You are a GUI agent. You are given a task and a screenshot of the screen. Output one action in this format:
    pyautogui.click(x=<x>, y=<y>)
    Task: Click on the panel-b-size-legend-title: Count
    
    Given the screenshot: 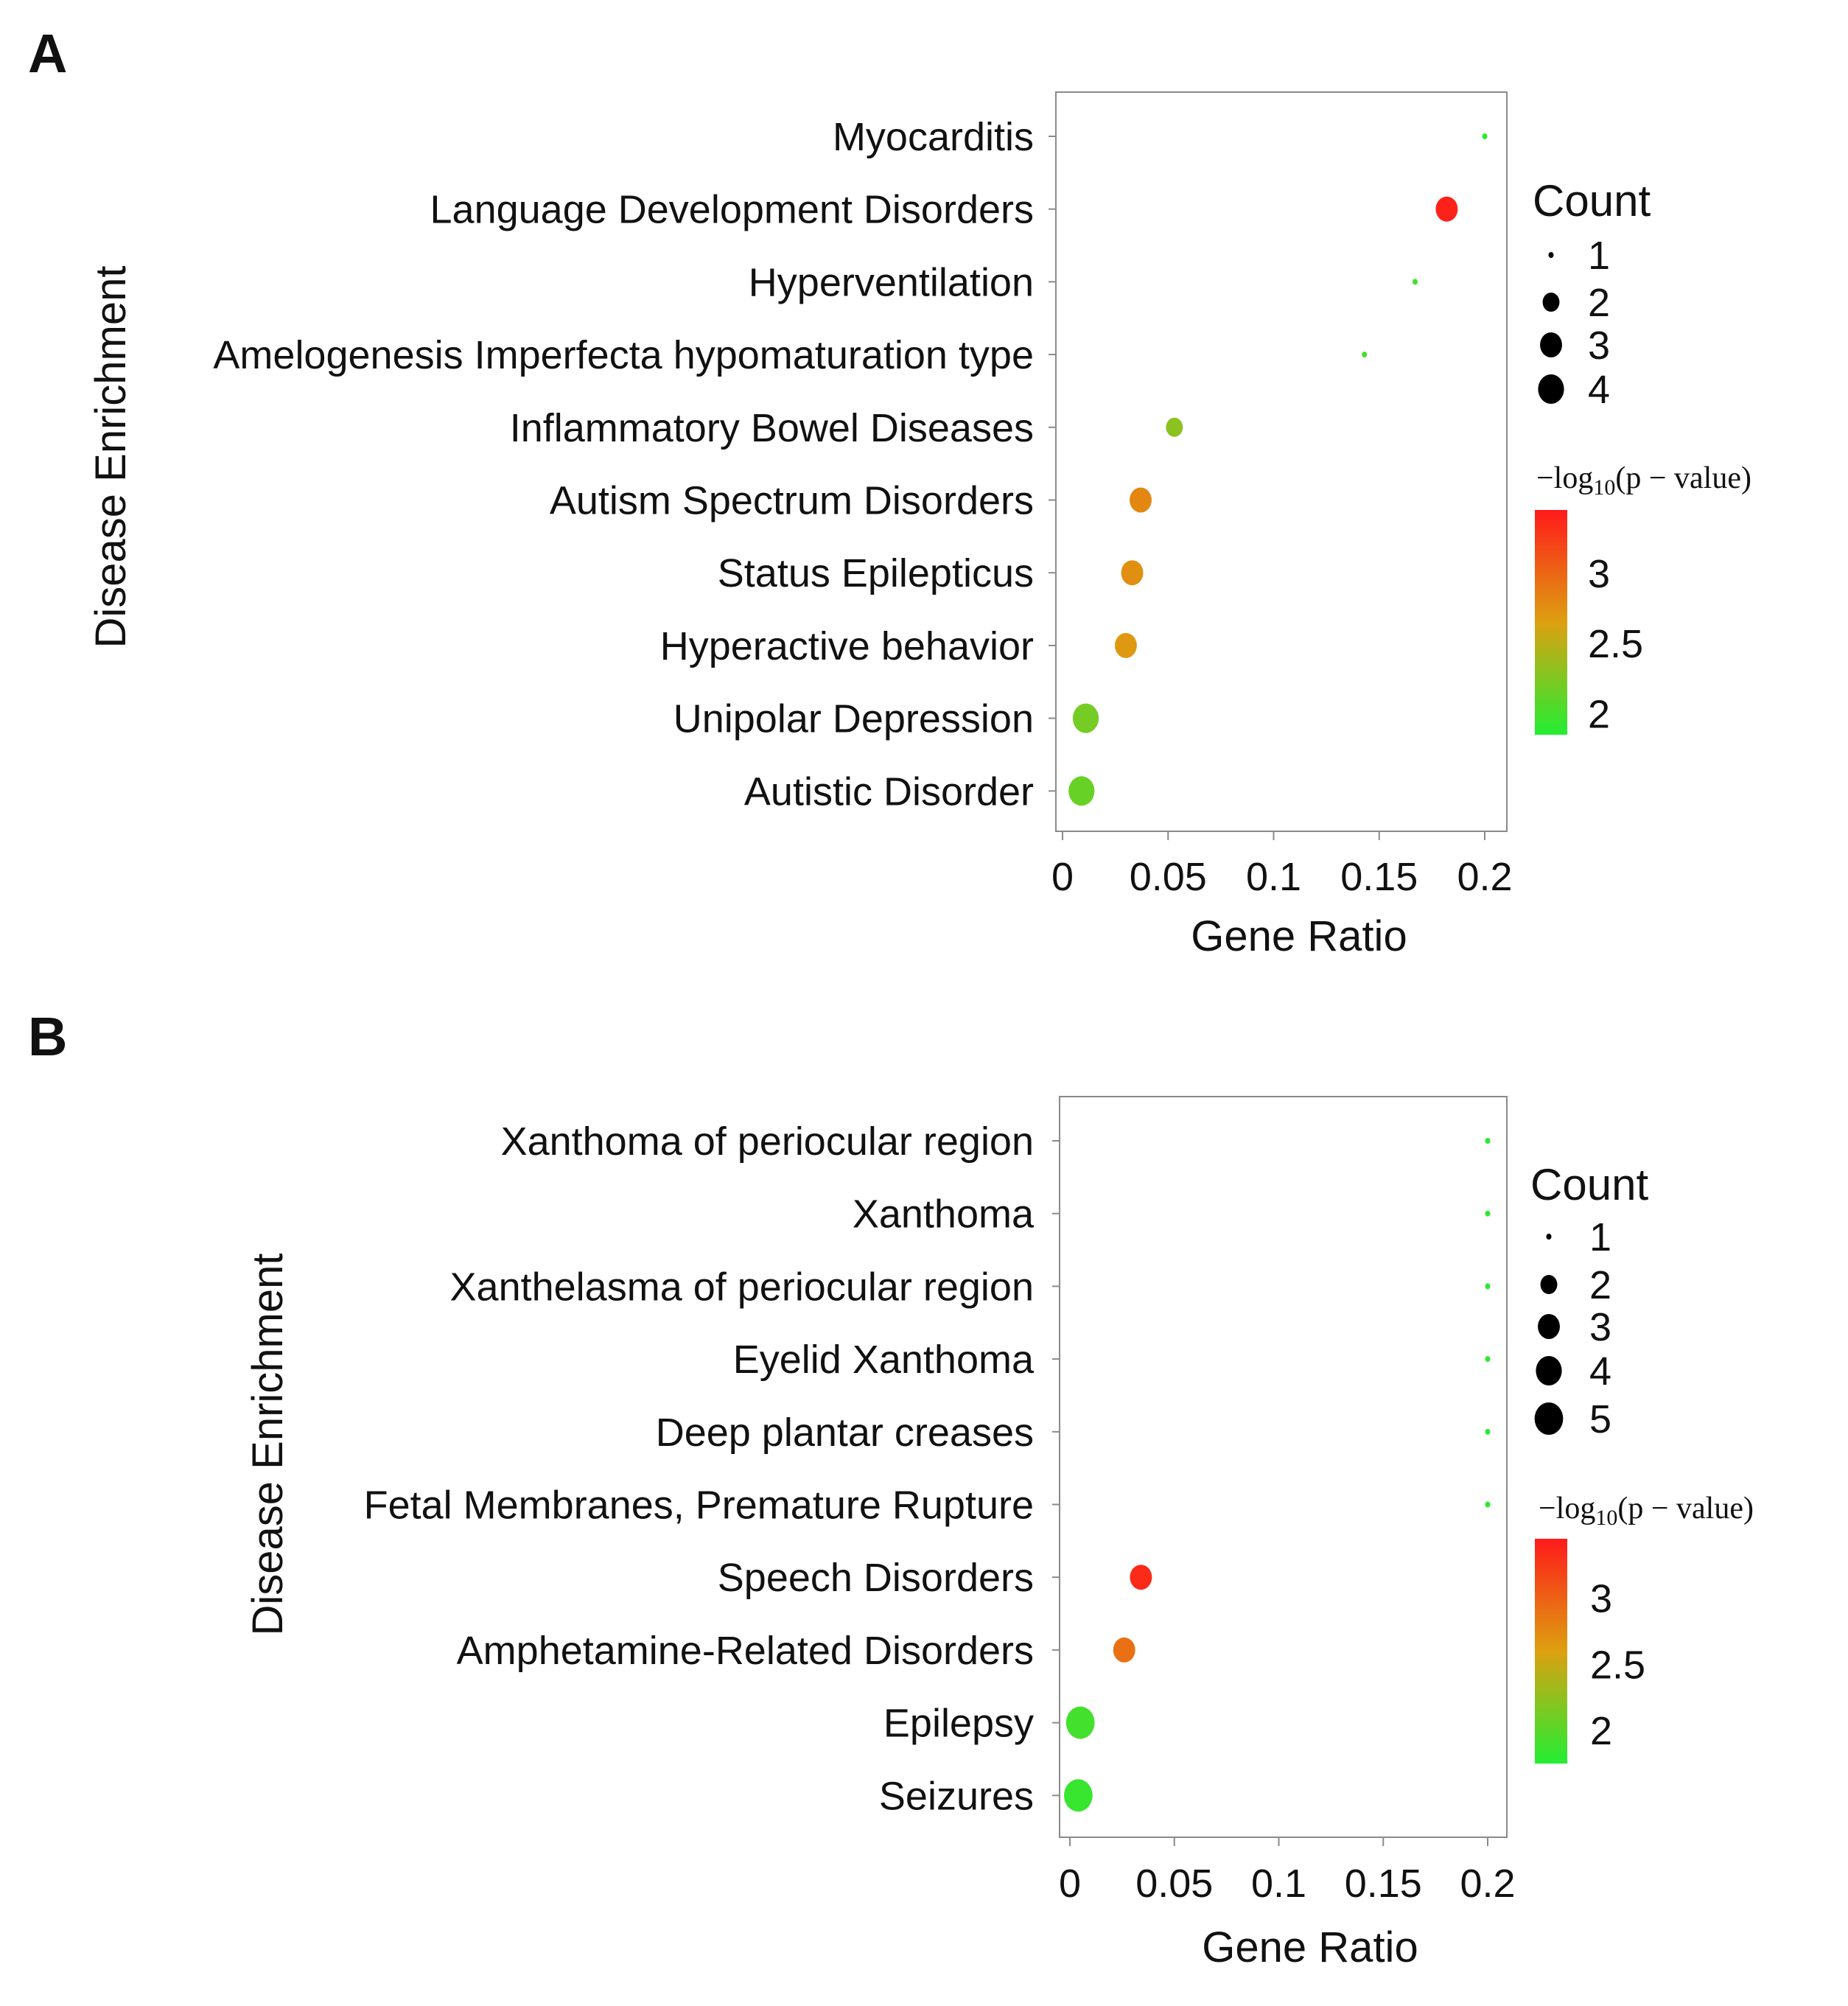 What is the action you would take?
    pyautogui.click(x=1589, y=1184)
    